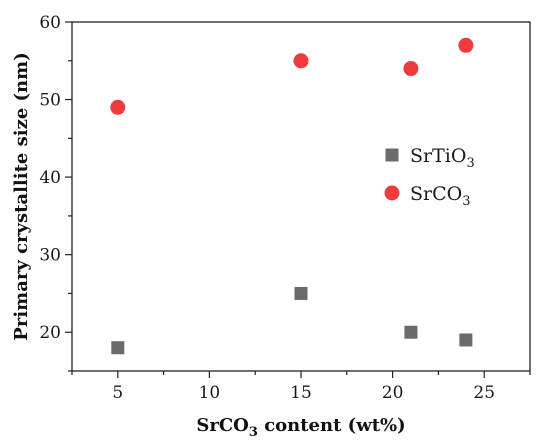 Image resolution: width=550 pixels, height=441 pixels. I want to click on legend-marker-square, so click(392, 155).